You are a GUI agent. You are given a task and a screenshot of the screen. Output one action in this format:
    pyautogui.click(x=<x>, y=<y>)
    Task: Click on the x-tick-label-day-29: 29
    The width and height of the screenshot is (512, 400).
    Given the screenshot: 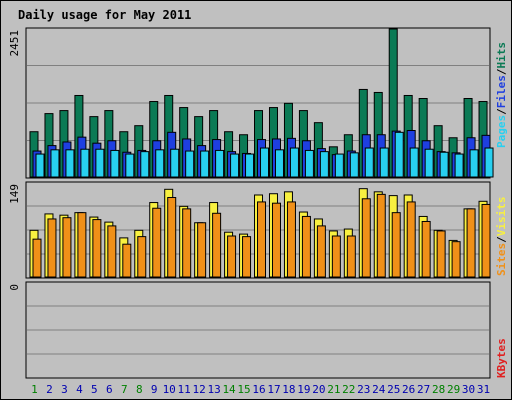 What is the action you would take?
    pyautogui.click(x=453, y=389)
    